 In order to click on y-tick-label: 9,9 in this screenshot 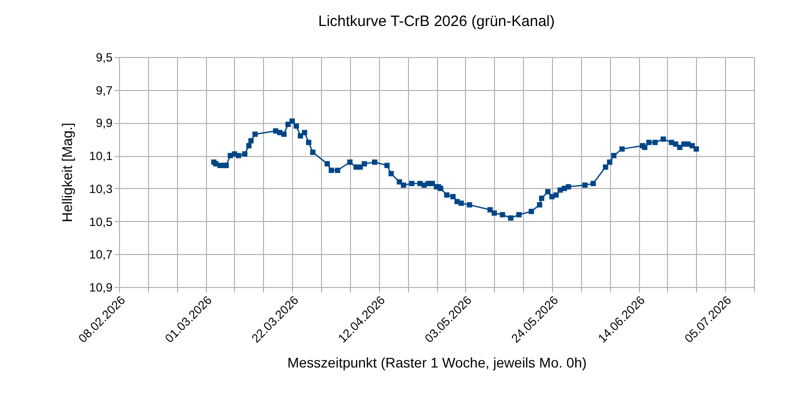, I will do `click(104, 123)`.